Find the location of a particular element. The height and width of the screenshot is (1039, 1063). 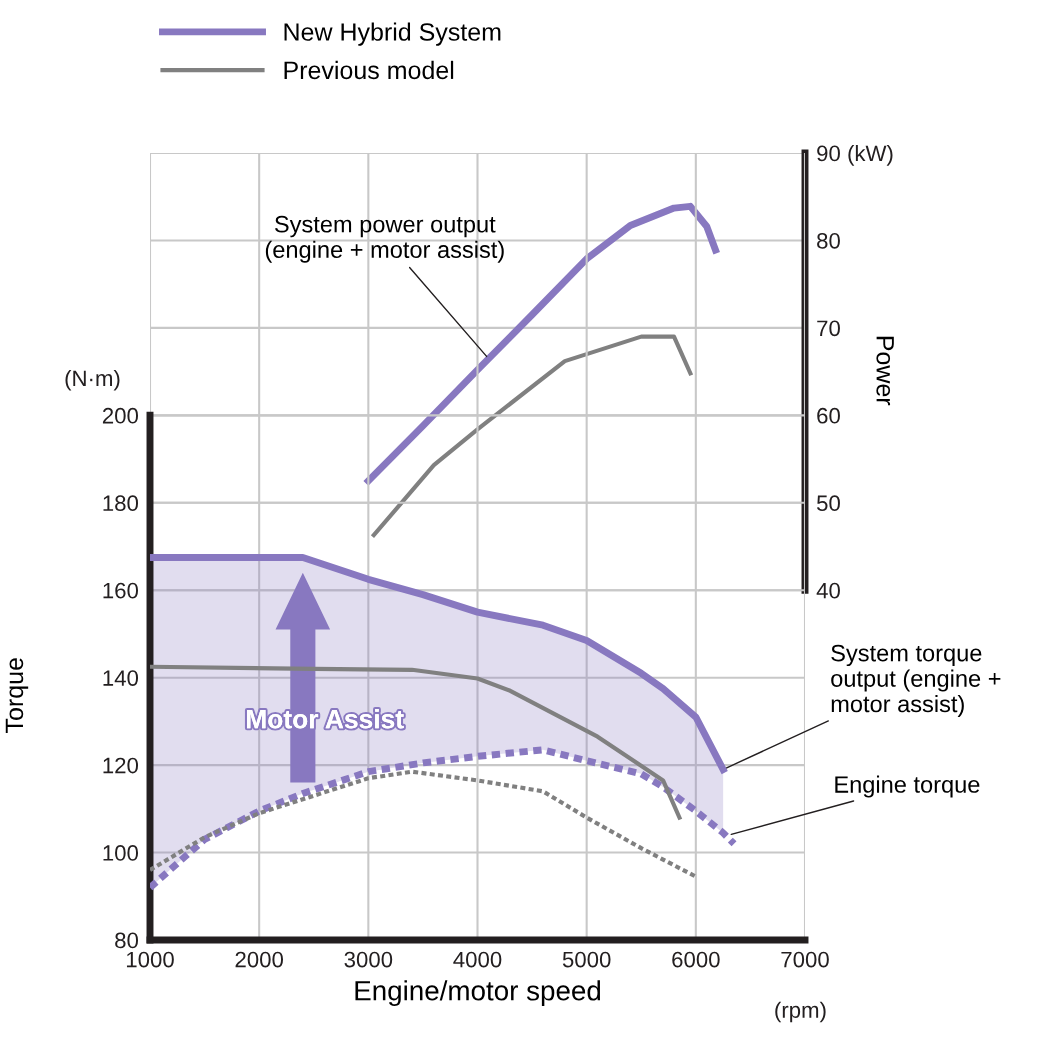

y2-tick-label: 60 is located at coordinates (828, 415).